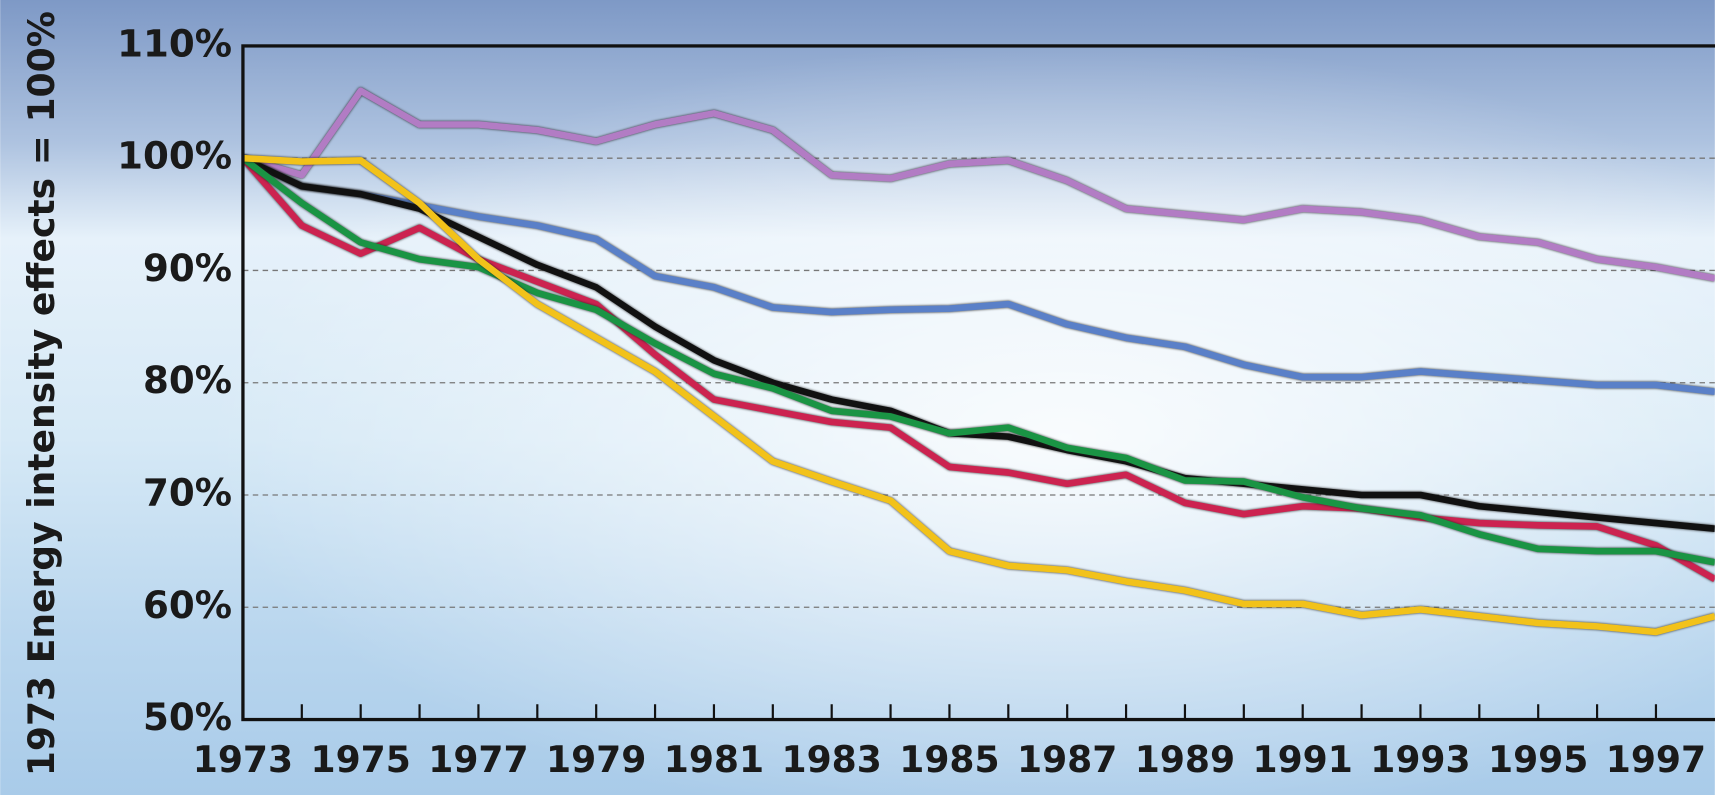 The image size is (1715, 795). Describe the element at coordinates (187, 268) in the screenshot. I see `y-tick-label: 90%` at that location.